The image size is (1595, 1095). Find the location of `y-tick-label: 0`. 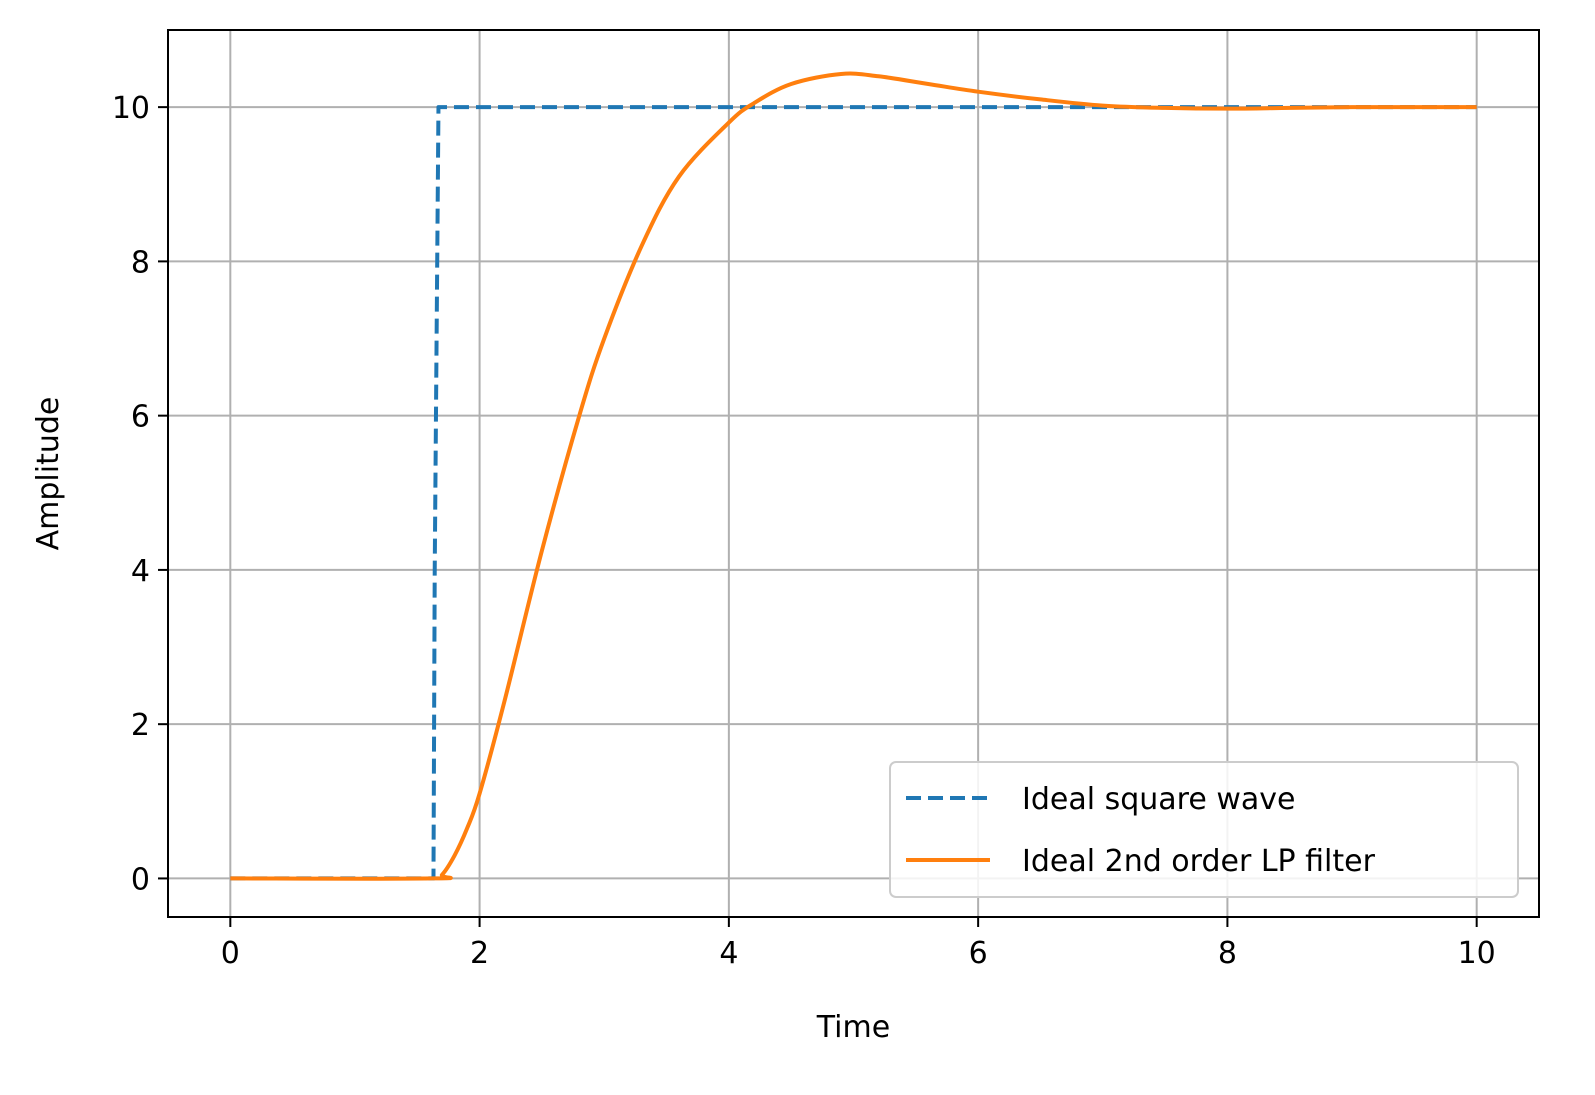

y-tick-label: 0 is located at coordinates (140, 879).